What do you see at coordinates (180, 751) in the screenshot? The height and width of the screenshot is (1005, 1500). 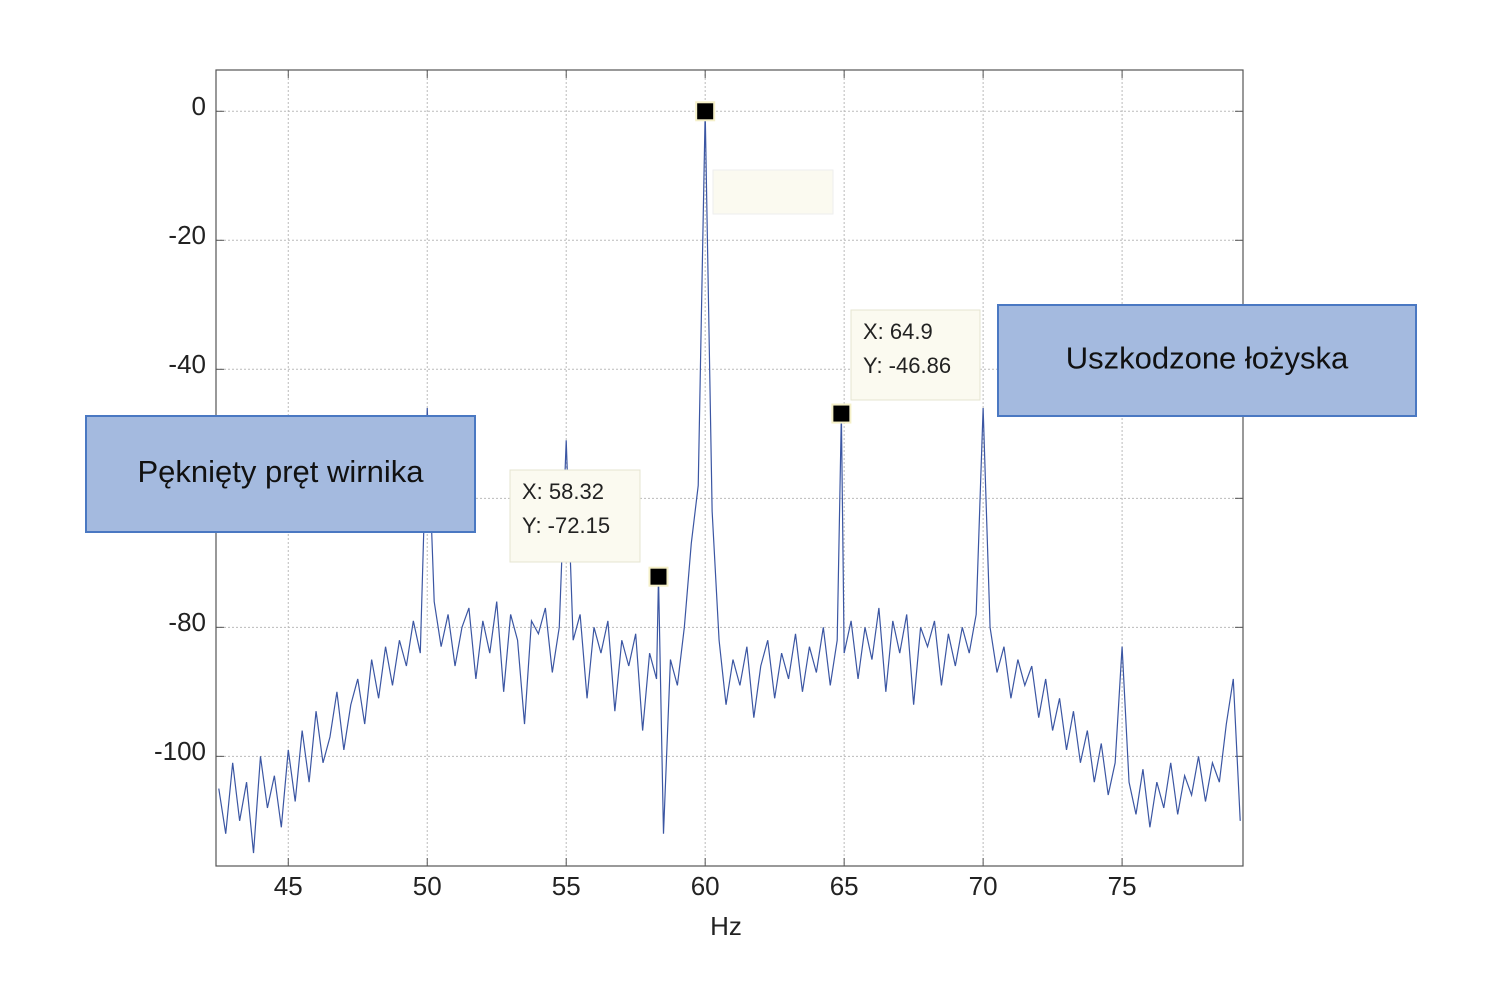 I see `y-tick-label: -100` at bounding box center [180, 751].